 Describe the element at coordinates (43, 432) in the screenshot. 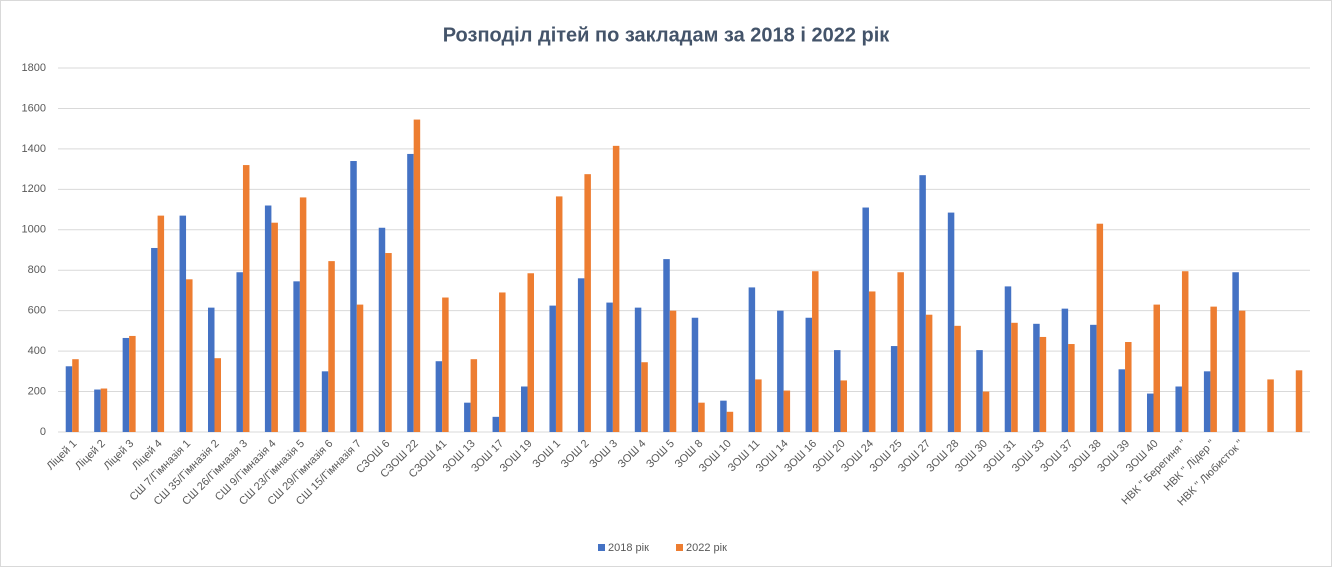

I see `y-tick-label: 0` at that location.